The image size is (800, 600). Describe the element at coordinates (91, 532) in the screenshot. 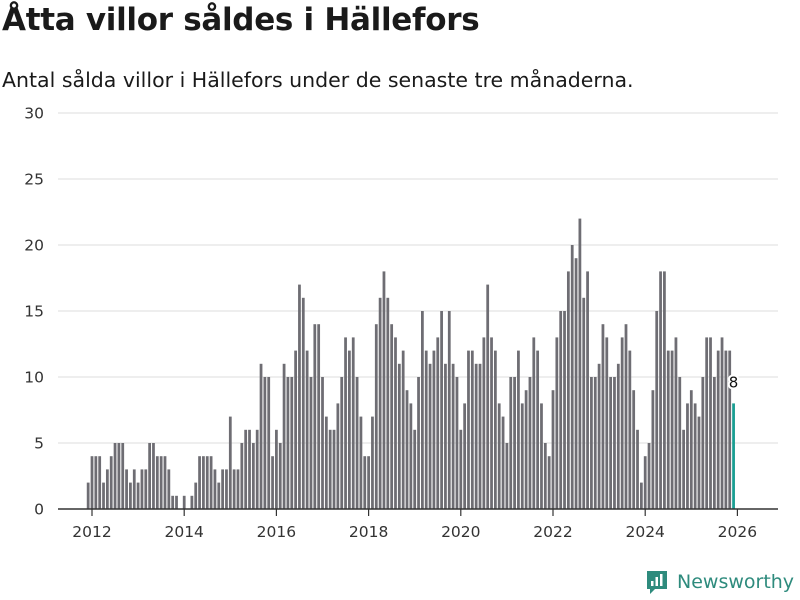

I see `x-tick-label: 2012` at that location.